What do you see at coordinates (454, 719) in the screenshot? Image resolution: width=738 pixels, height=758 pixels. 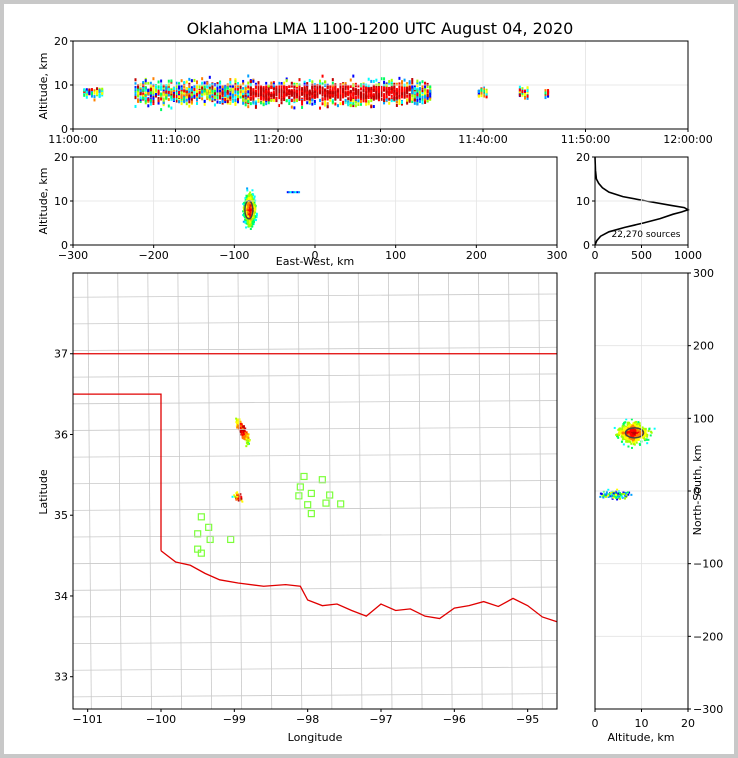 I see `lon-tick-label: −96` at bounding box center [454, 719].